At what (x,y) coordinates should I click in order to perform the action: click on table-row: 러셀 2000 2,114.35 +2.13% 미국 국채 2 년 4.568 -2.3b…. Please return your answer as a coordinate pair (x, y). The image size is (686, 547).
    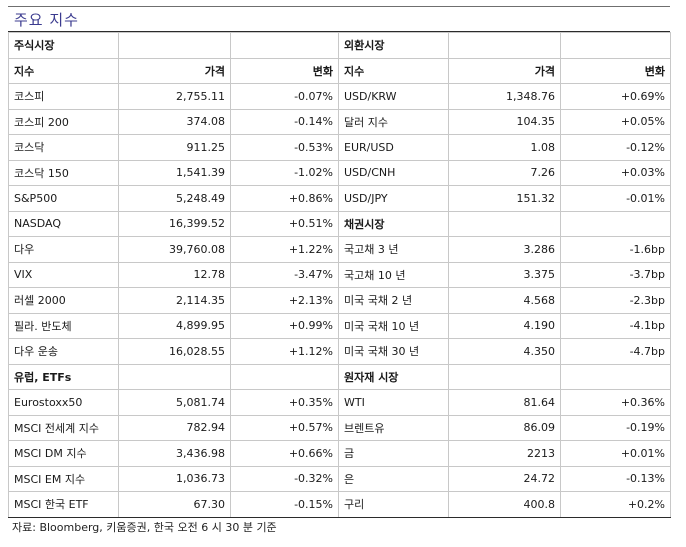
    Looking at the image, I should click on (339, 300).